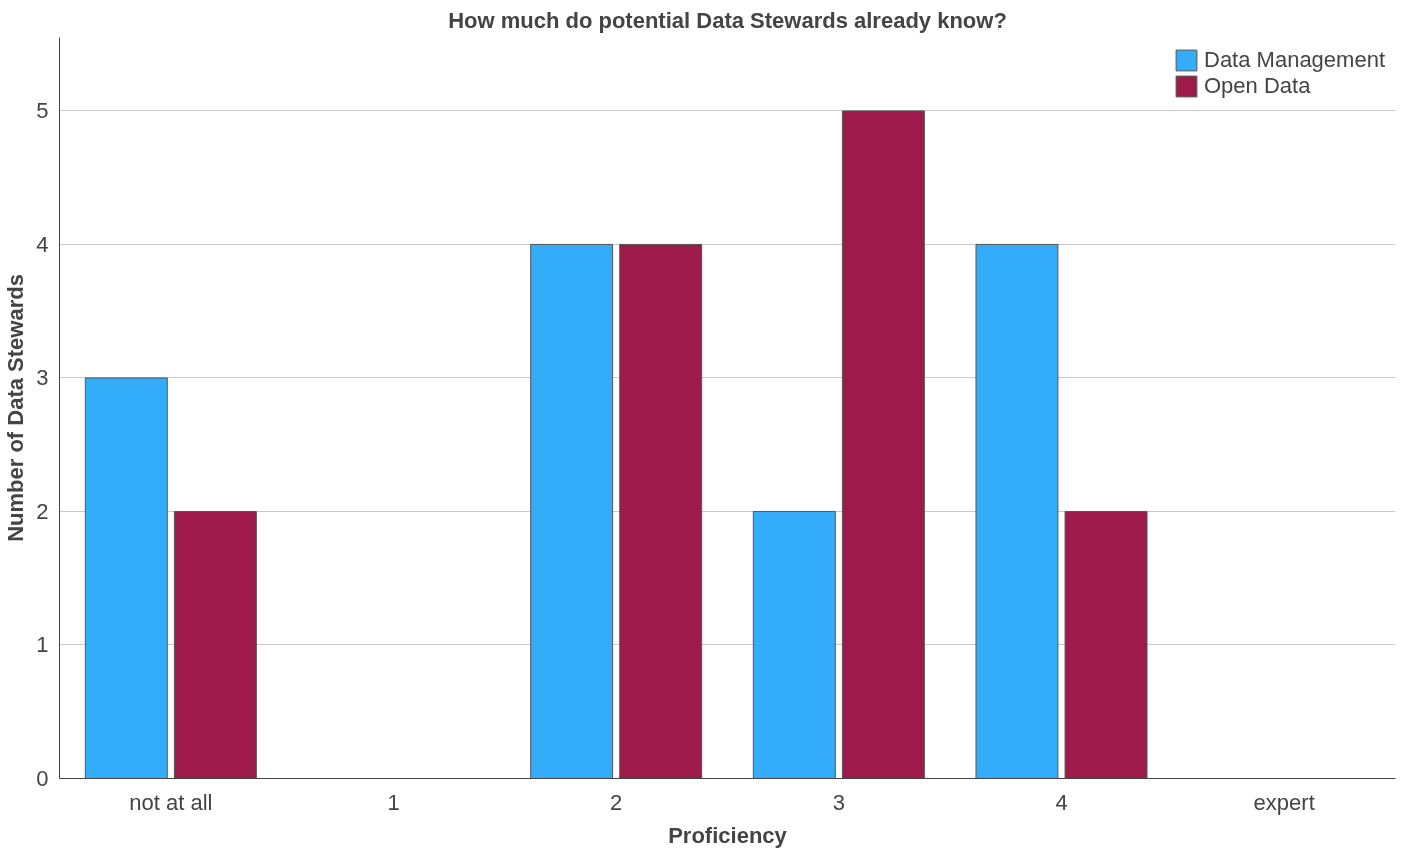  Describe the element at coordinates (171, 802) in the screenshot. I see `x-tick-label: not at all` at that location.